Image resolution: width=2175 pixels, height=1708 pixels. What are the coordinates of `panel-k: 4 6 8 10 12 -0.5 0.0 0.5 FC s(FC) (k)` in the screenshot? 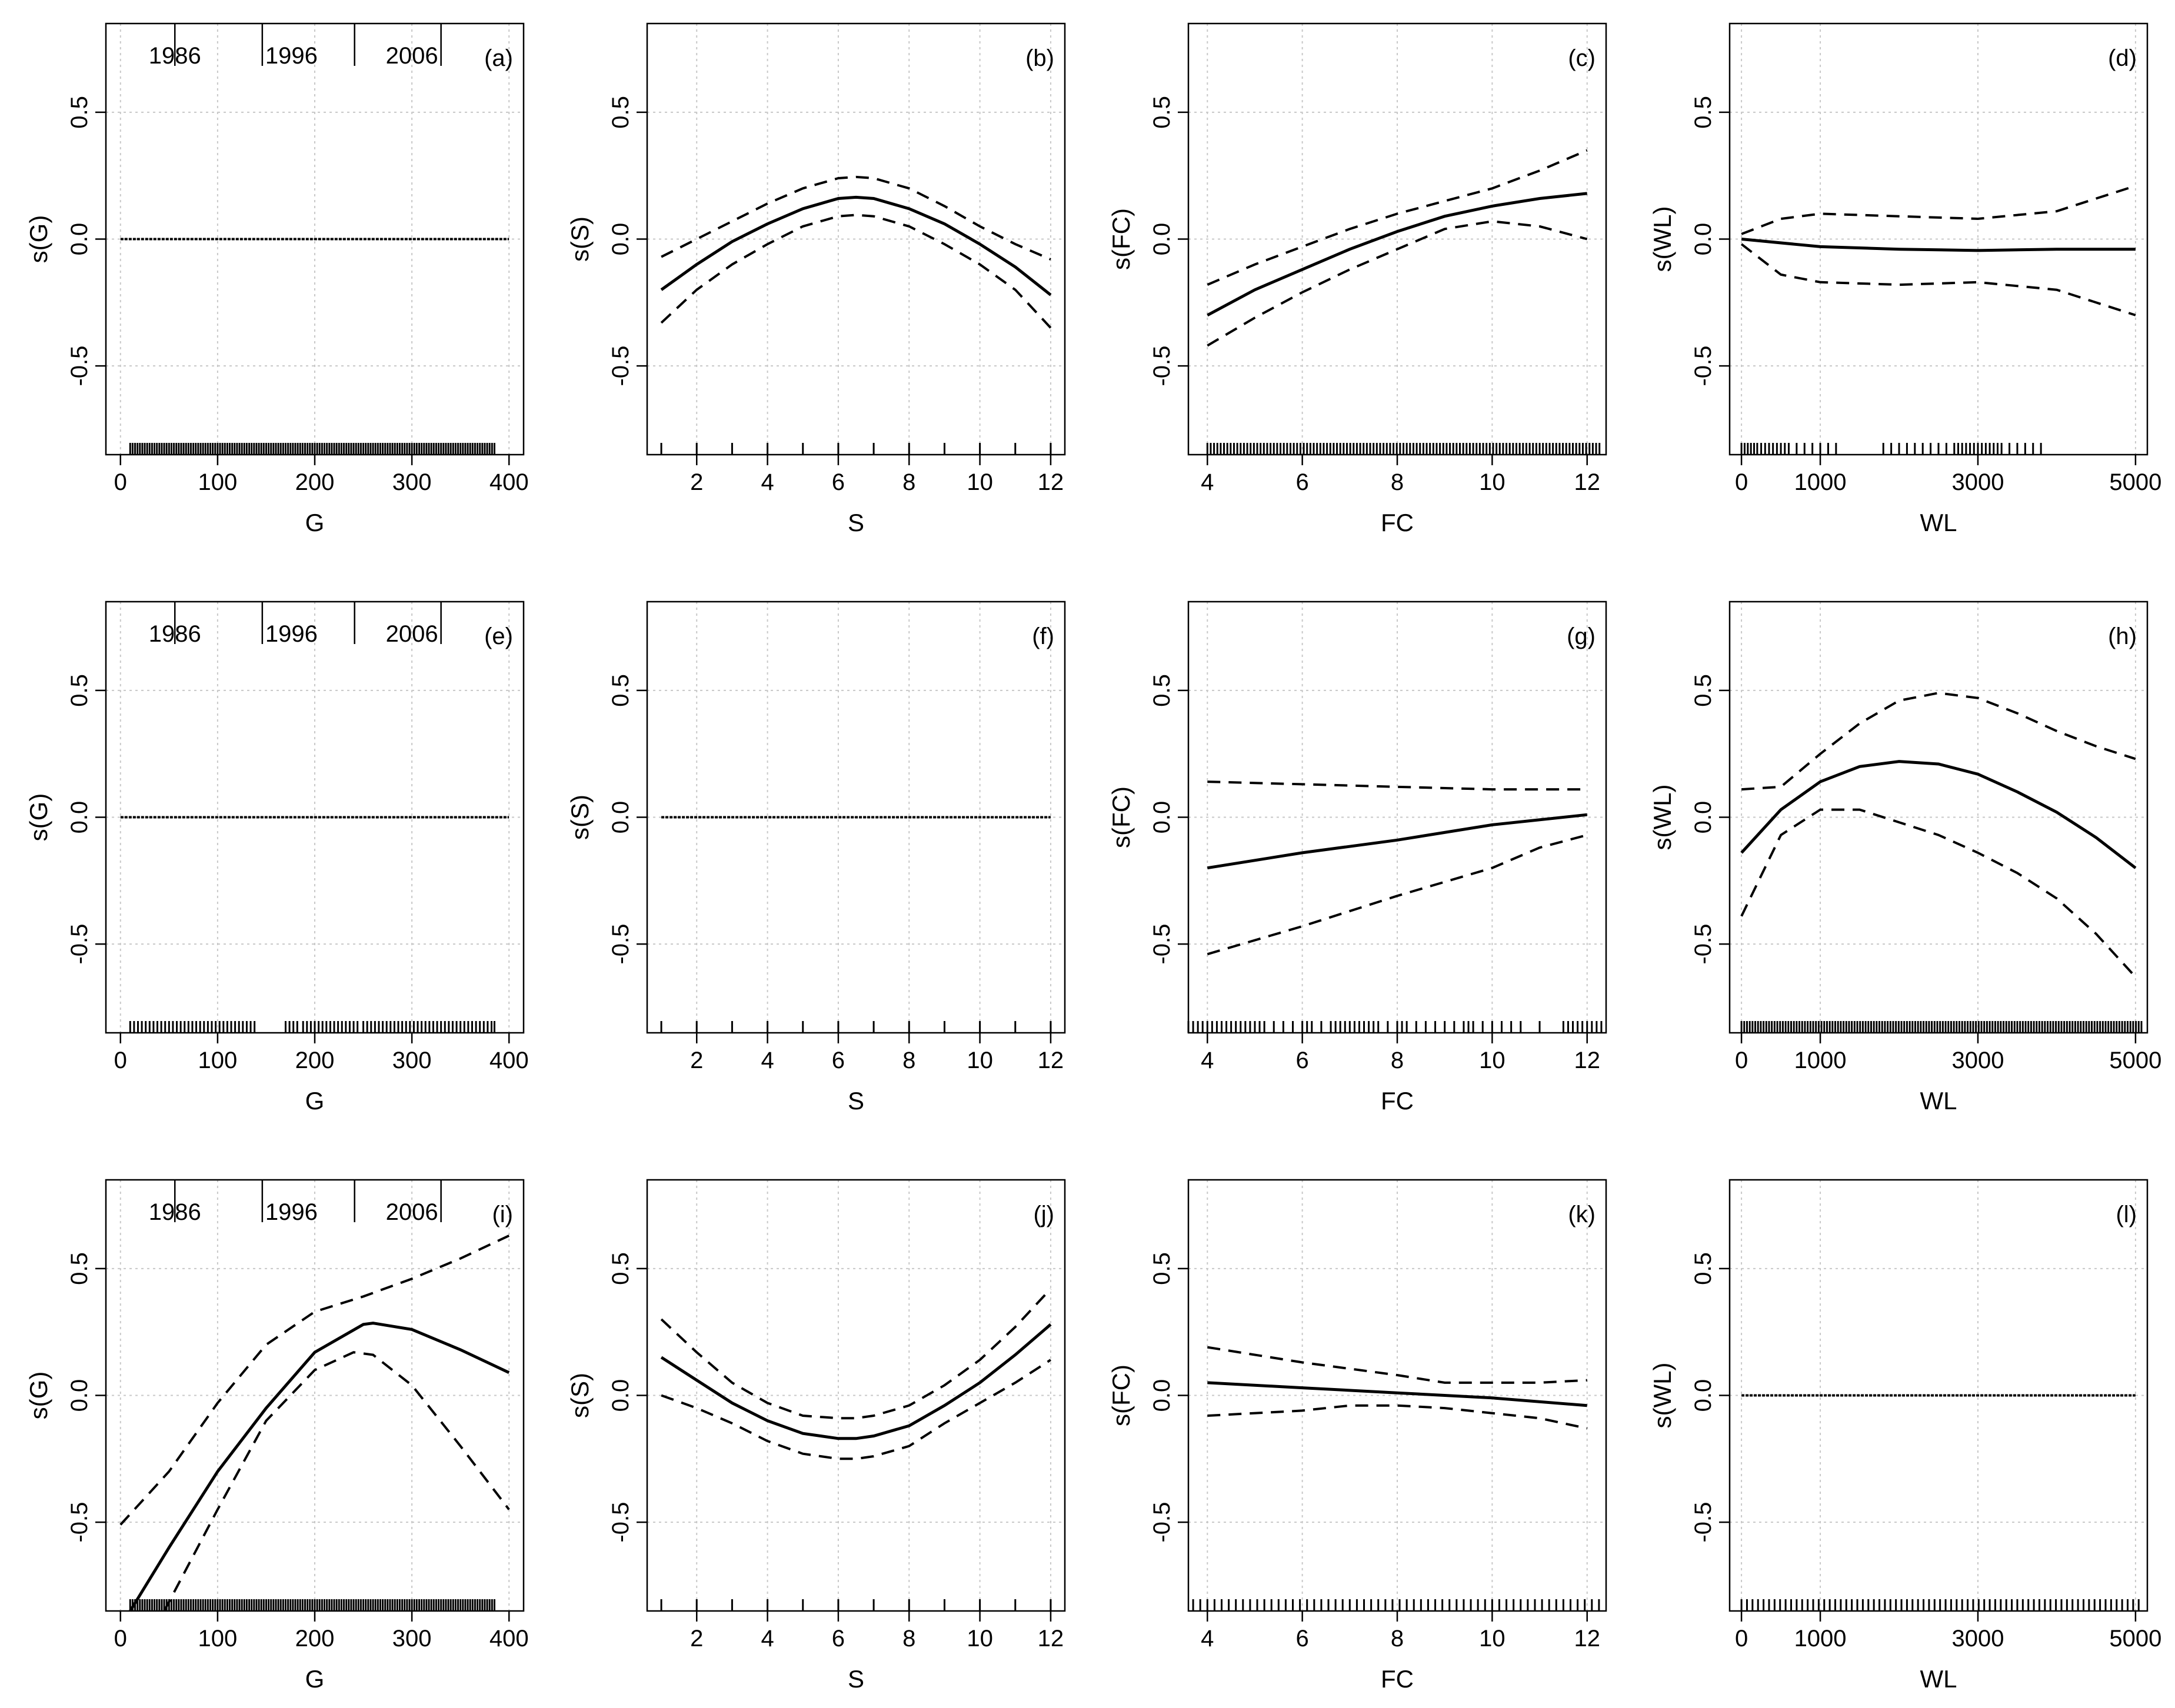 It's located at (1357, 1436).